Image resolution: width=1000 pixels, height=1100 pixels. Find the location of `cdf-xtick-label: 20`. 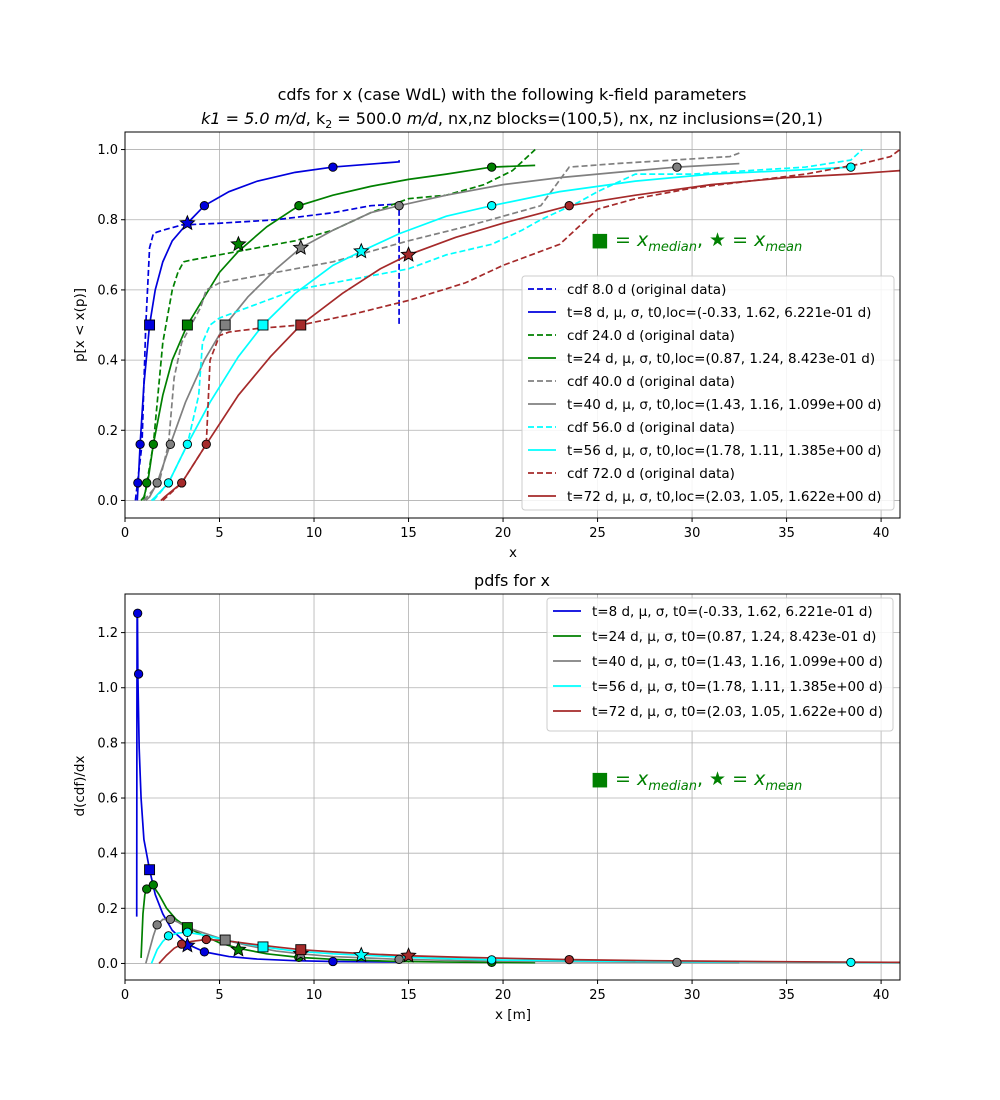

cdf-xtick-label: 20 is located at coordinates (503, 533).